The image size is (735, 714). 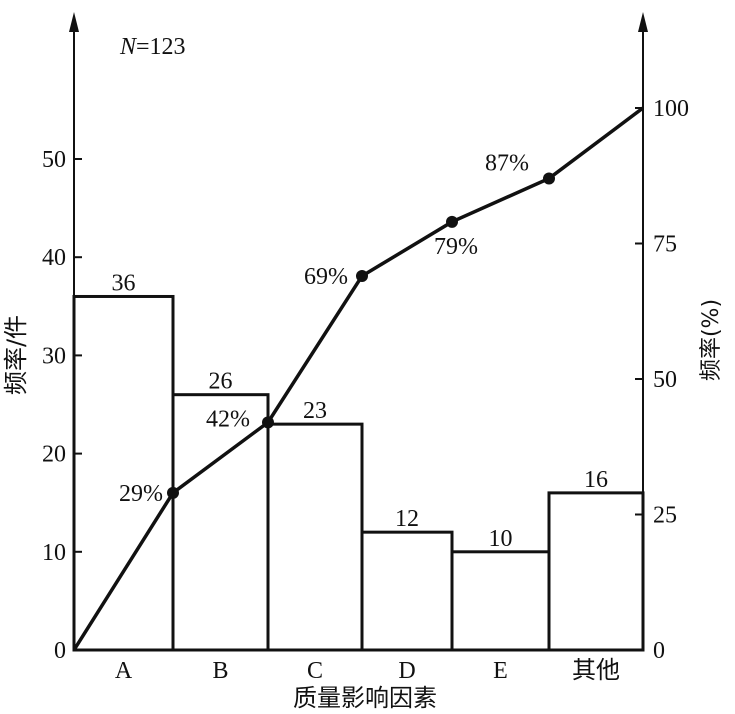 I want to click on left-tick-label: 40, so click(x=54, y=258).